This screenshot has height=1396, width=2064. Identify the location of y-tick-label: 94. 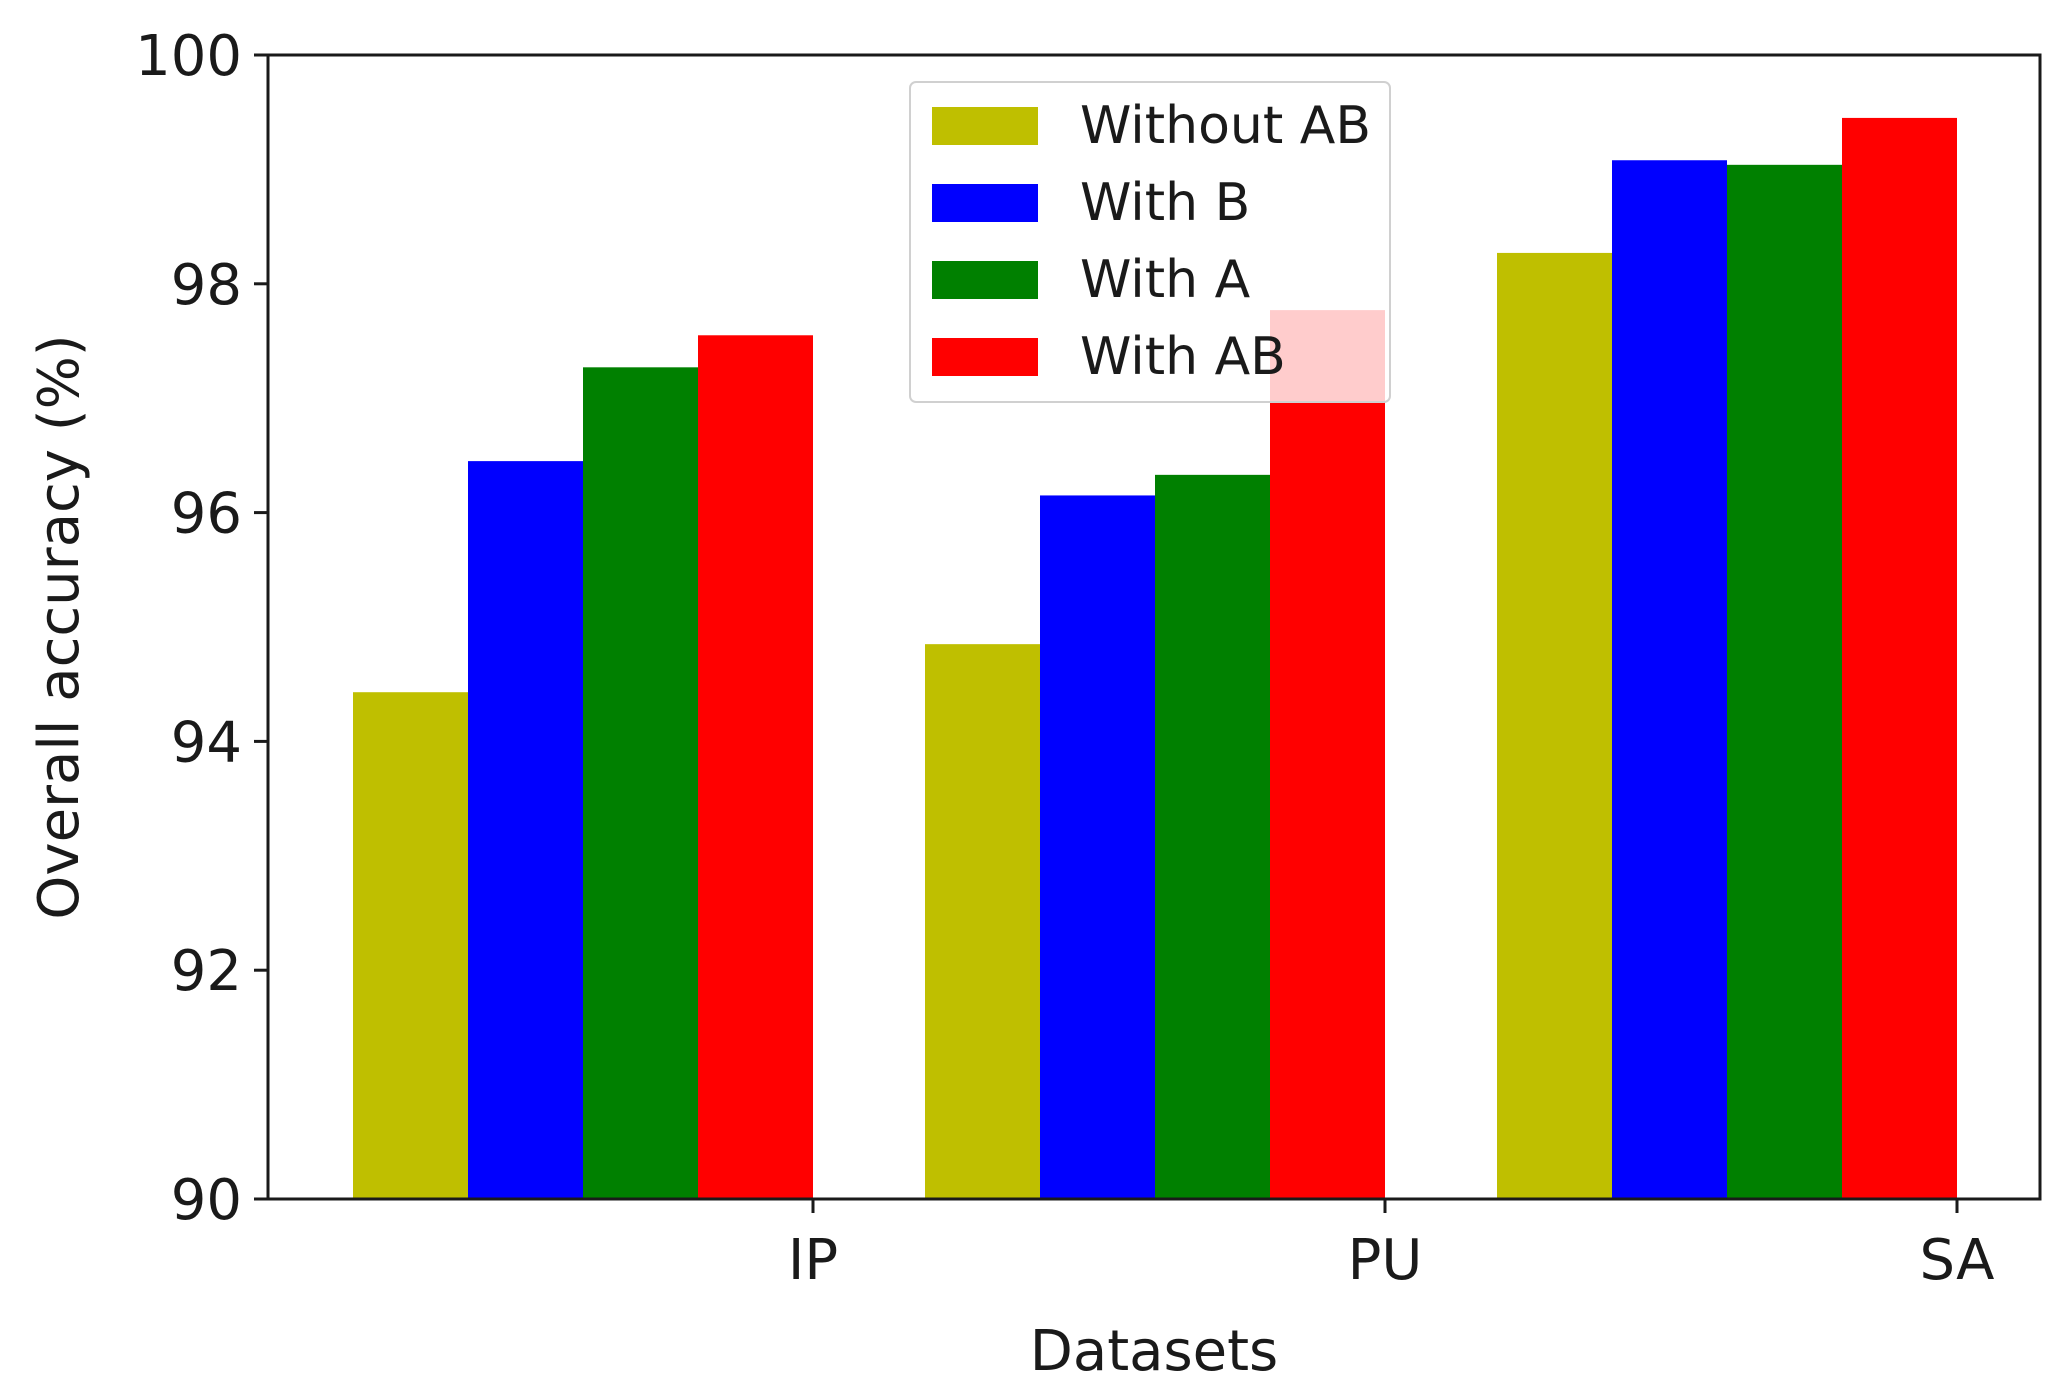
(206, 742).